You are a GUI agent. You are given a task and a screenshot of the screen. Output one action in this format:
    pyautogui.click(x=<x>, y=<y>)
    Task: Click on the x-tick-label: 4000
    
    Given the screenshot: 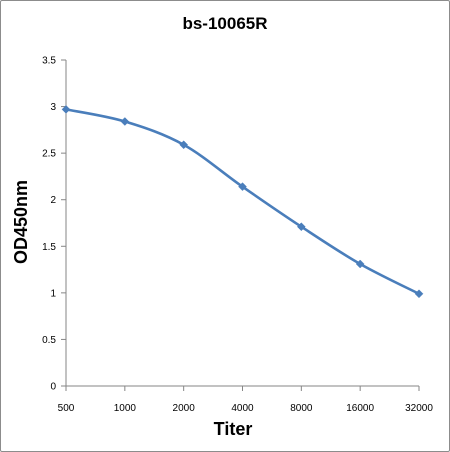 What is the action you would take?
    pyautogui.click(x=242, y=408)
    